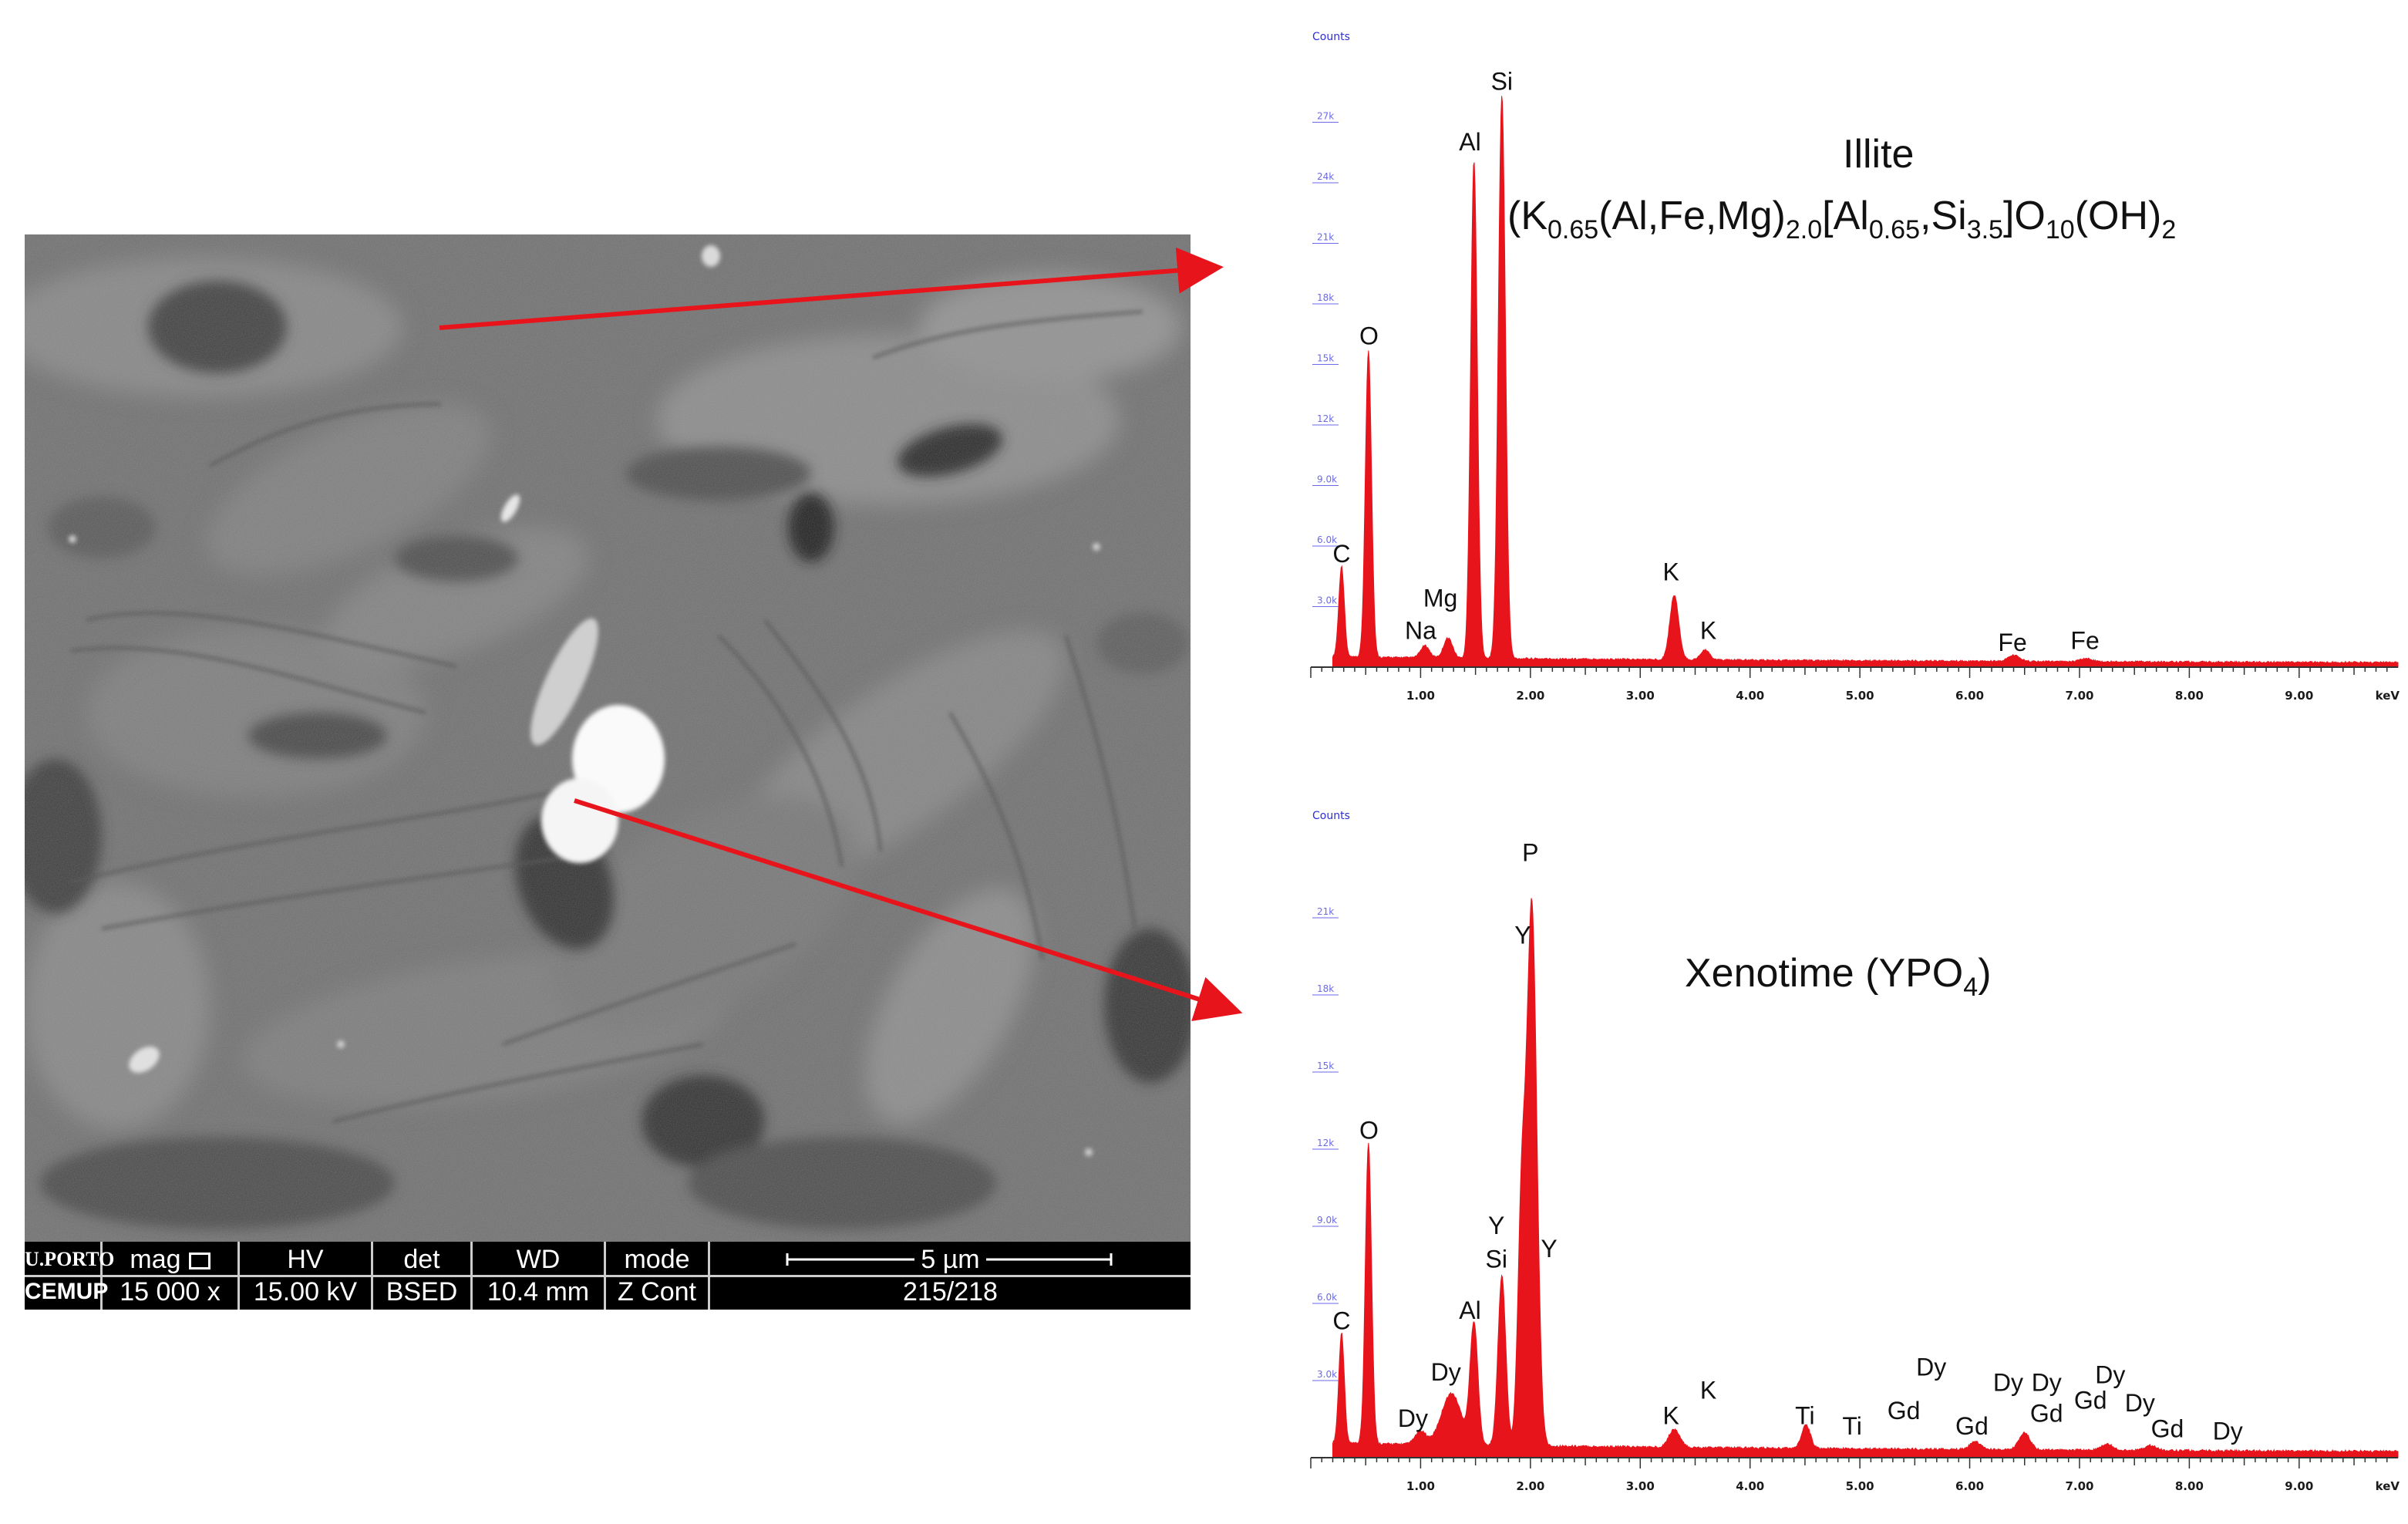  Describe the element at coordinates (1530, 853) in the screenshot. I see `peak-label: P` at that location.